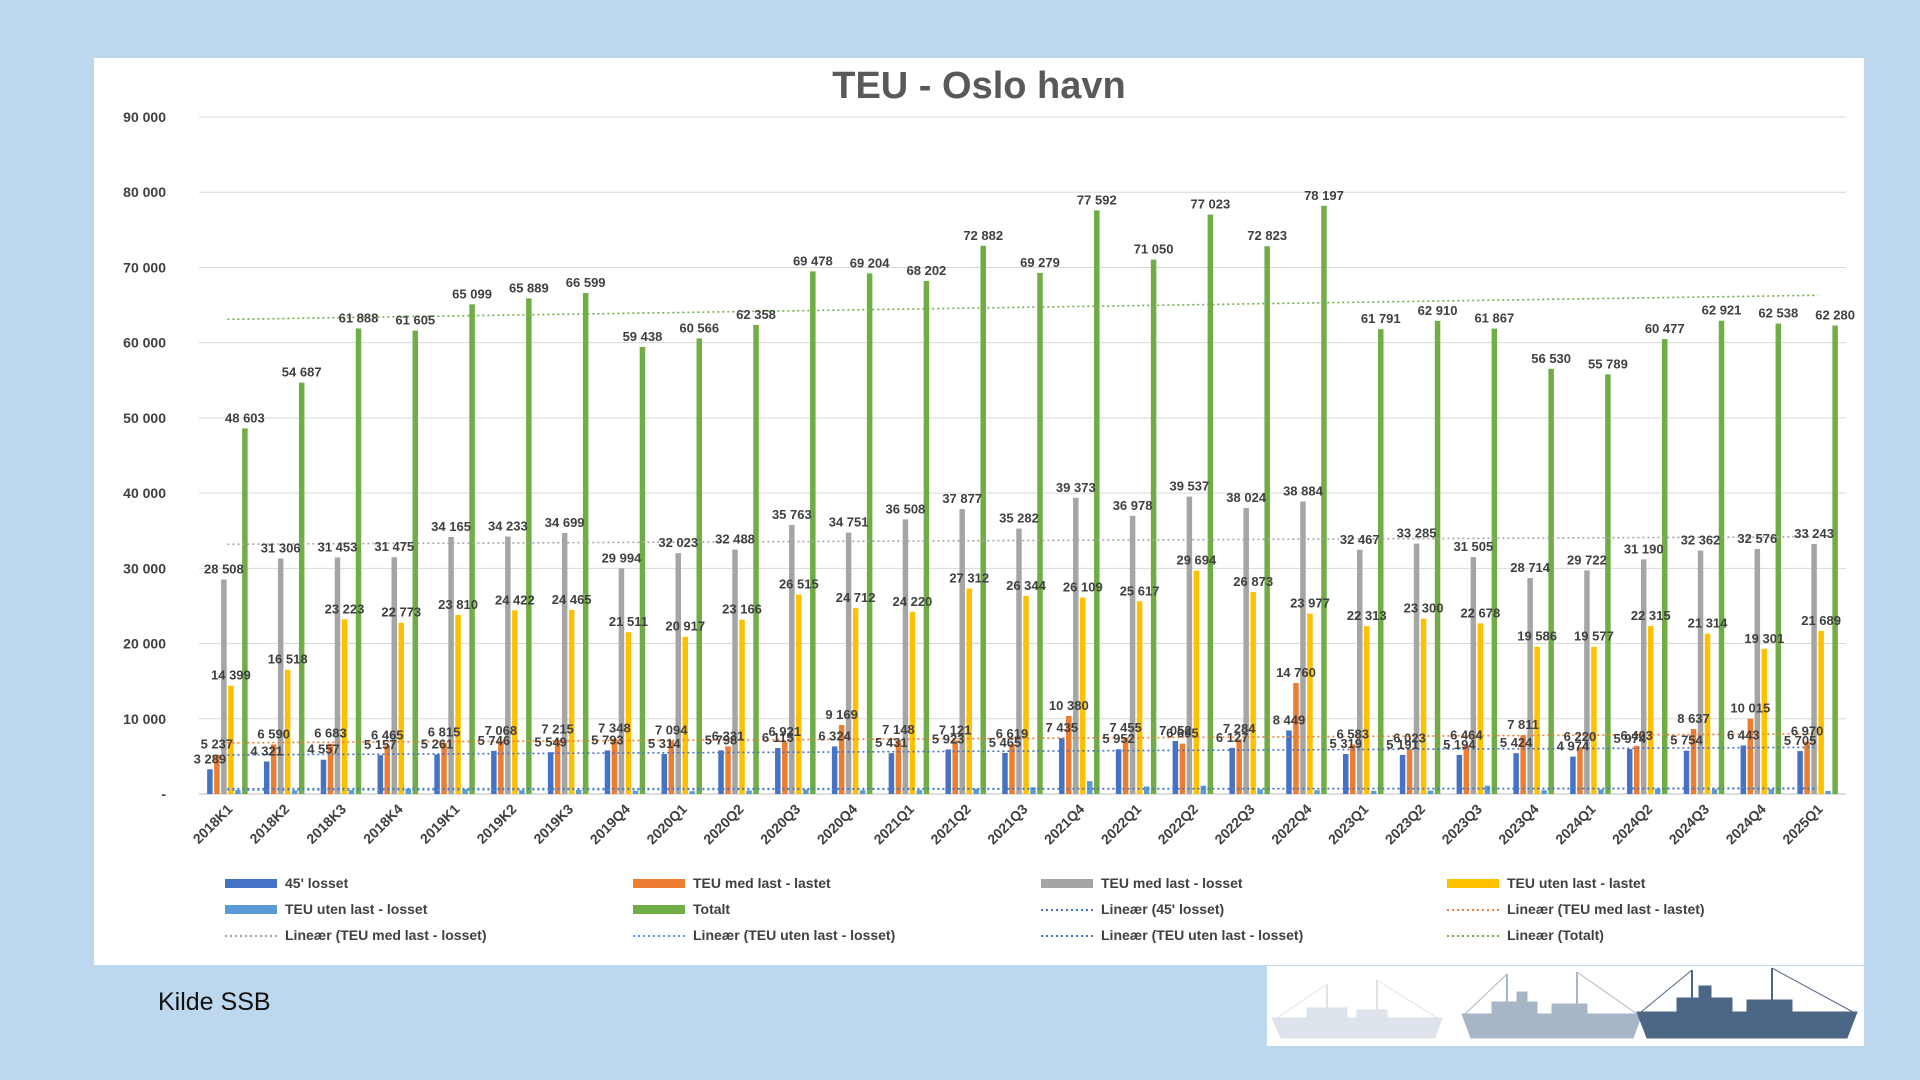 This screenshot has width=1920, height=1080. I want to click on y-tick-label: 40 000, so click(144, 493).